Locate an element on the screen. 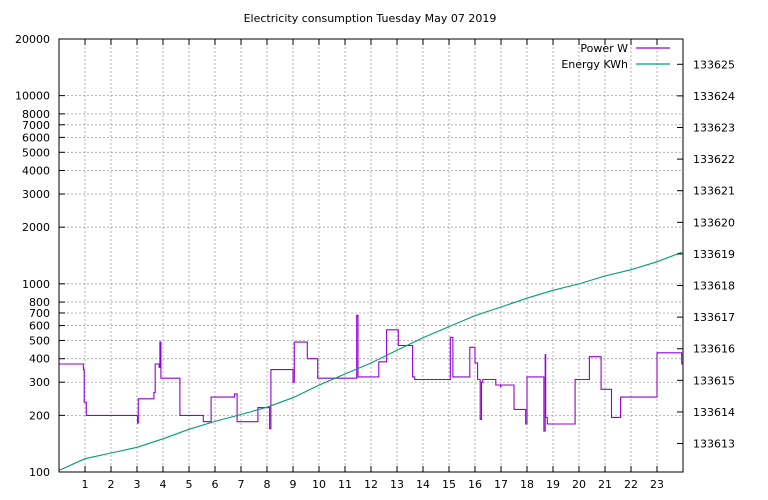 The height and width of the screenshot is (500, 768). x-tick-label: 11 is located at coordinates (345, 484).